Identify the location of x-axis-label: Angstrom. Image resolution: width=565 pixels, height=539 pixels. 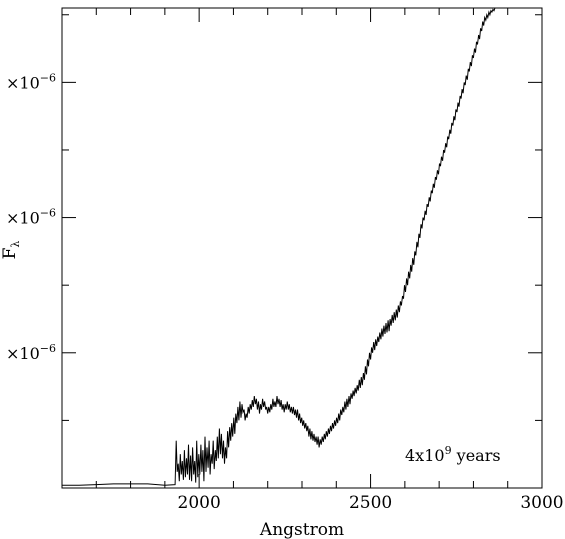
(301, 529).